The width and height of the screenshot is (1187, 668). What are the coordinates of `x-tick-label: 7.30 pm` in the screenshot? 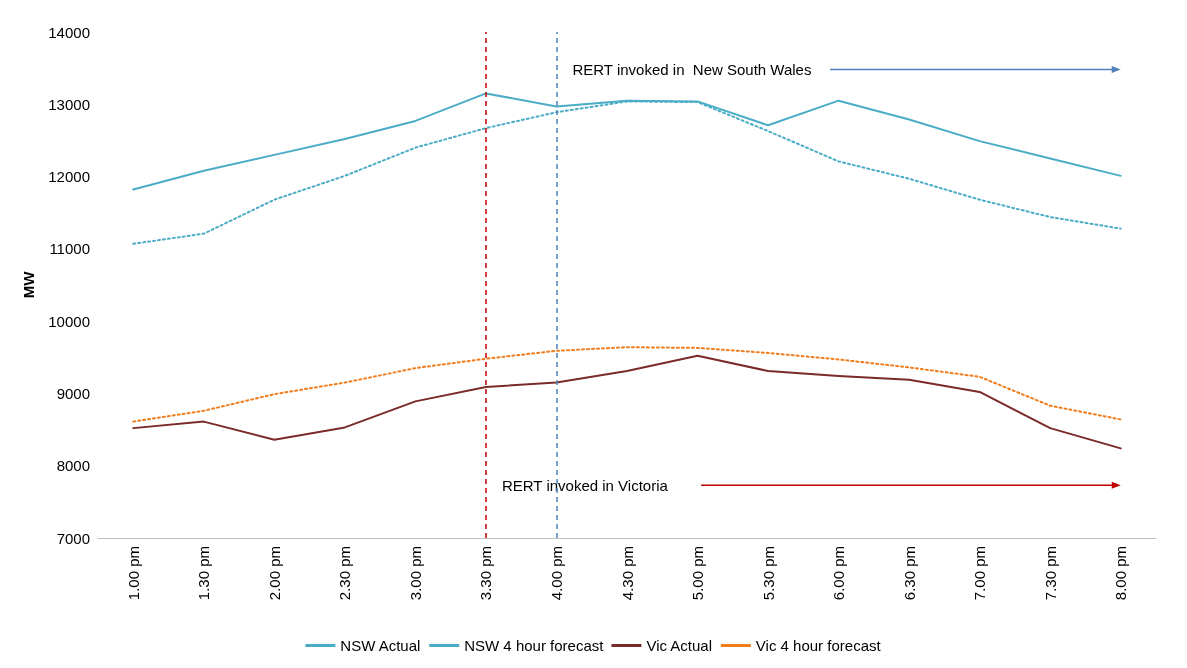 It's located at (1050, 573).